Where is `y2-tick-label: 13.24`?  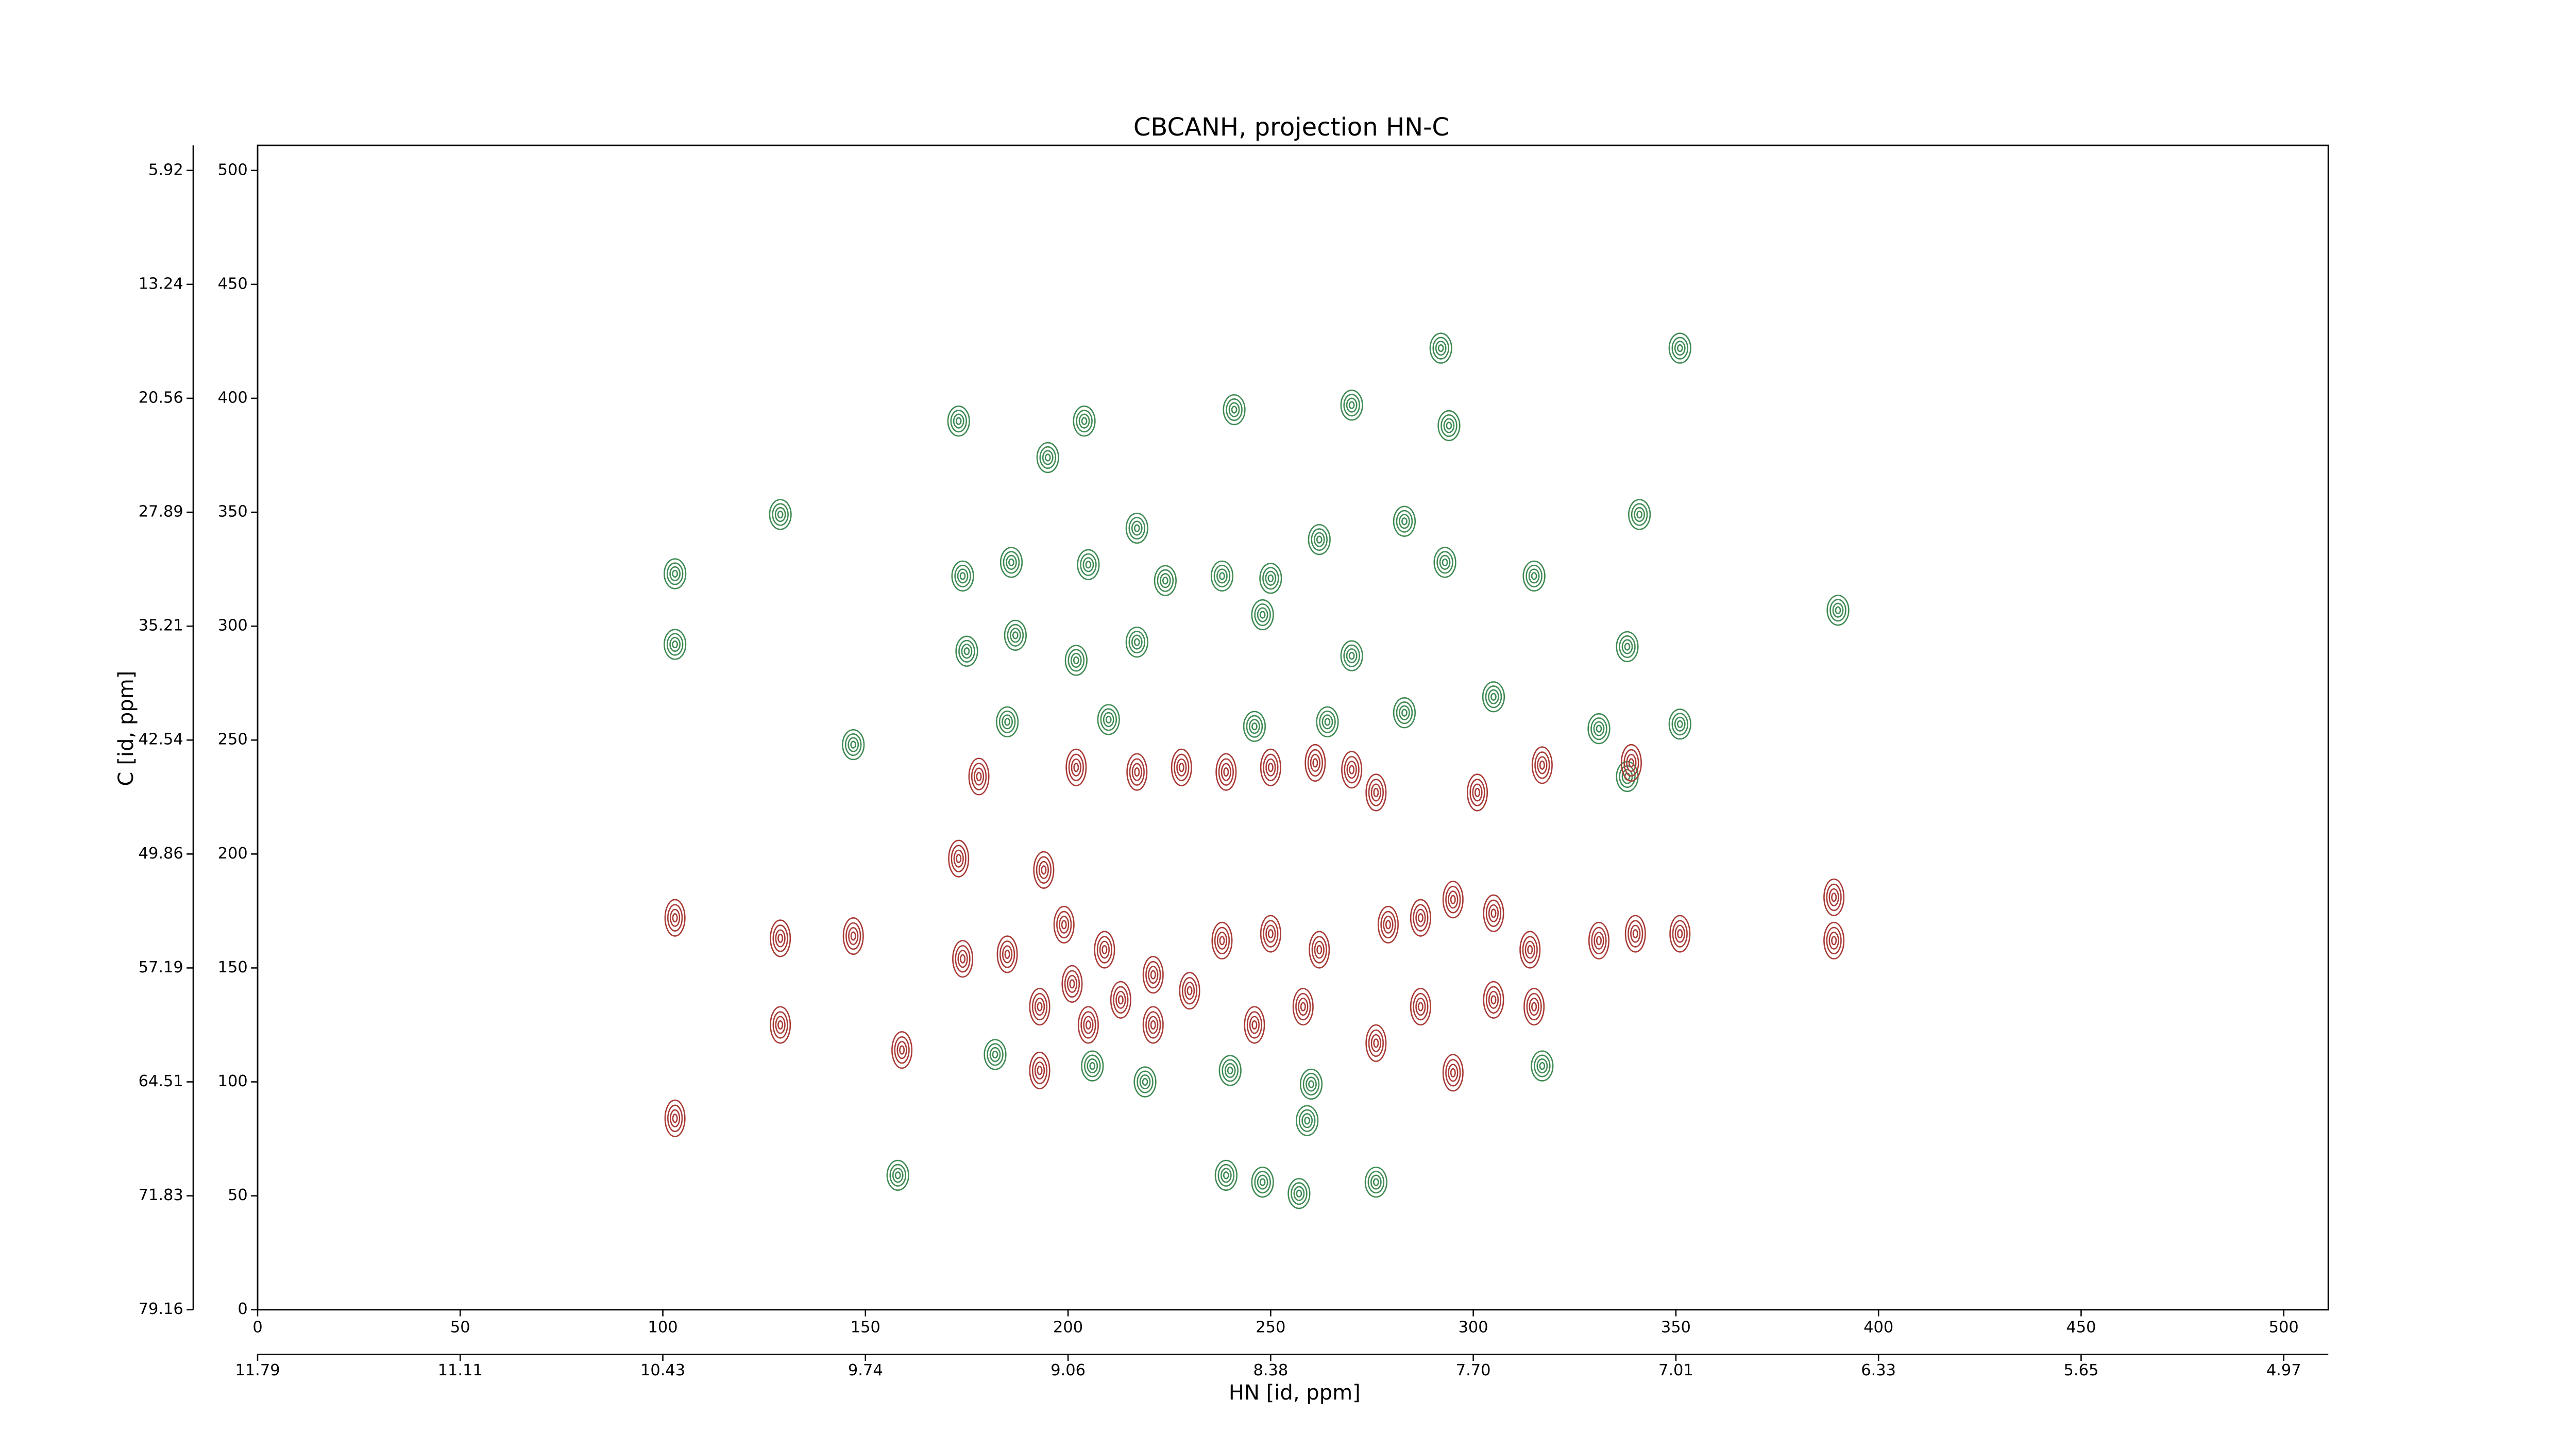 y2-tick-label: 13.24 is located at coordinates (161, 284).